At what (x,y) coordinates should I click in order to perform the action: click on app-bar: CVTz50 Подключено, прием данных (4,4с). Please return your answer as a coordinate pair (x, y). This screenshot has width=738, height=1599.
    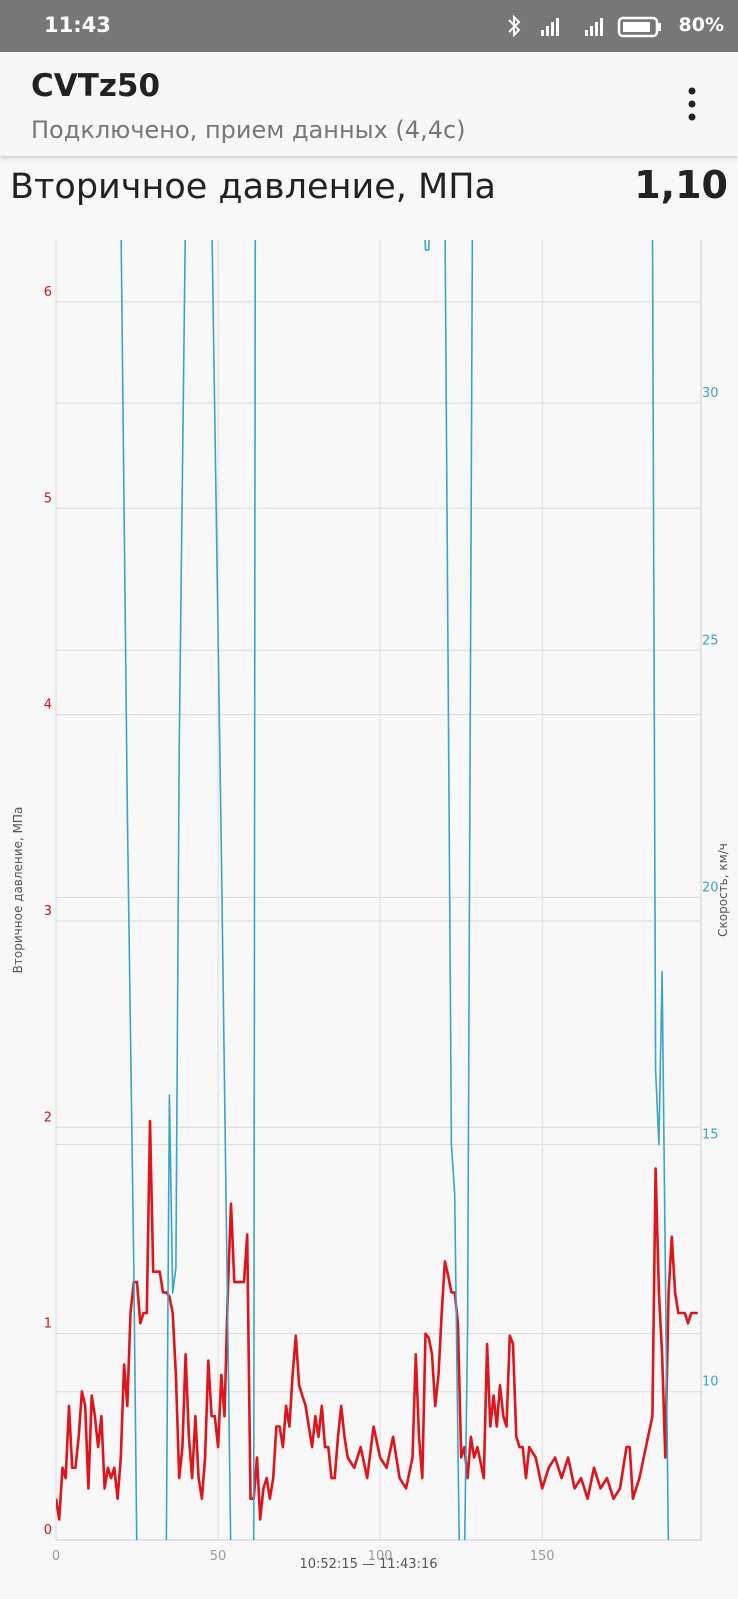
    Looking at the image, I should click on (369, 104).